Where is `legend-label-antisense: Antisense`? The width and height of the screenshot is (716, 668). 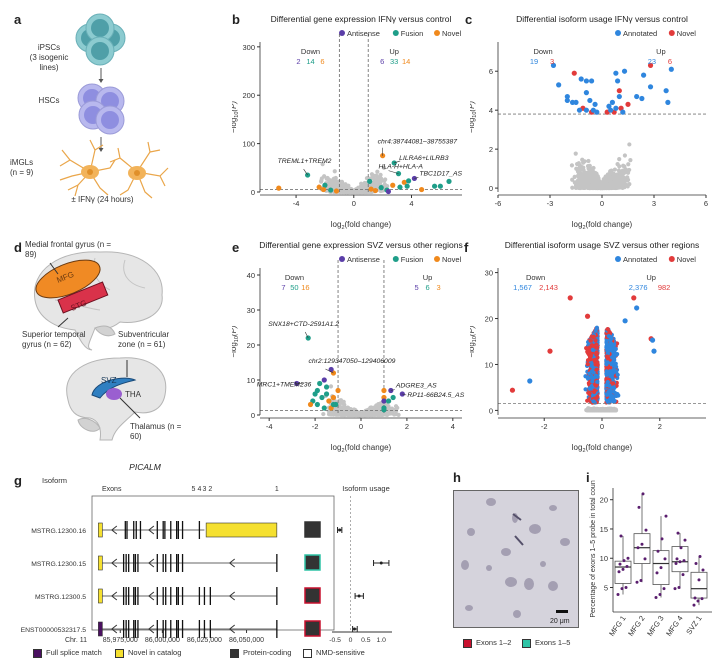 legend-label-antisense: Antisense is located at coordinates (363, 259).